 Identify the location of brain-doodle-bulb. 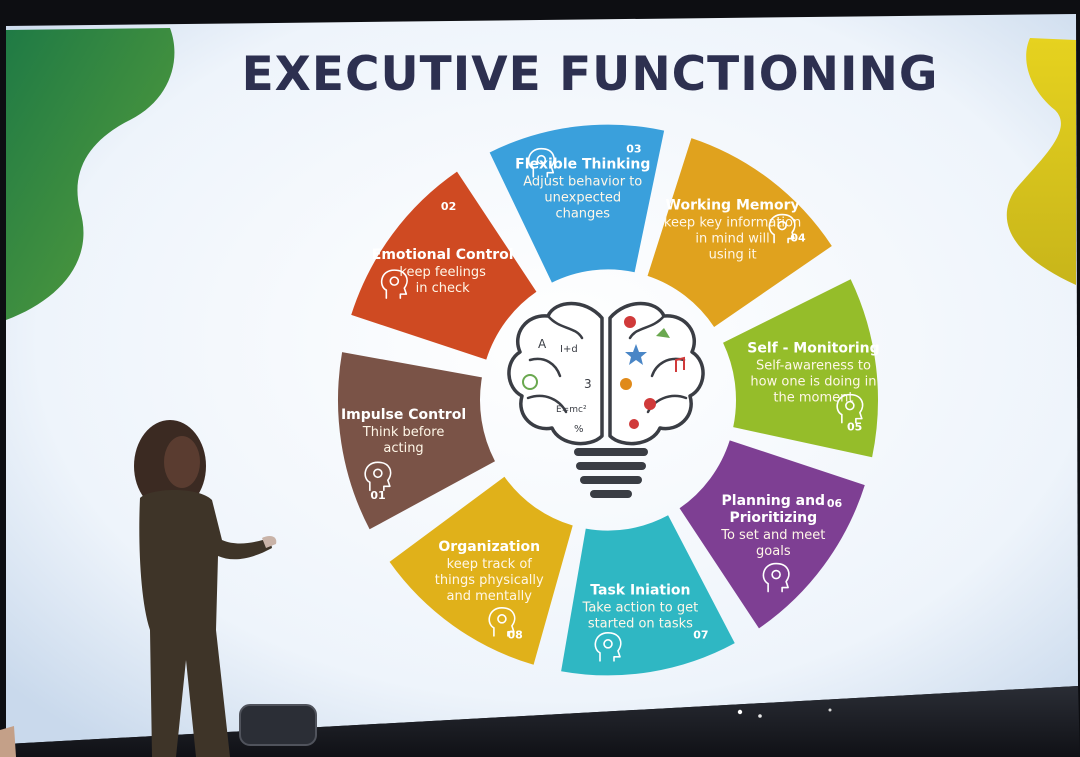
(626, 384).